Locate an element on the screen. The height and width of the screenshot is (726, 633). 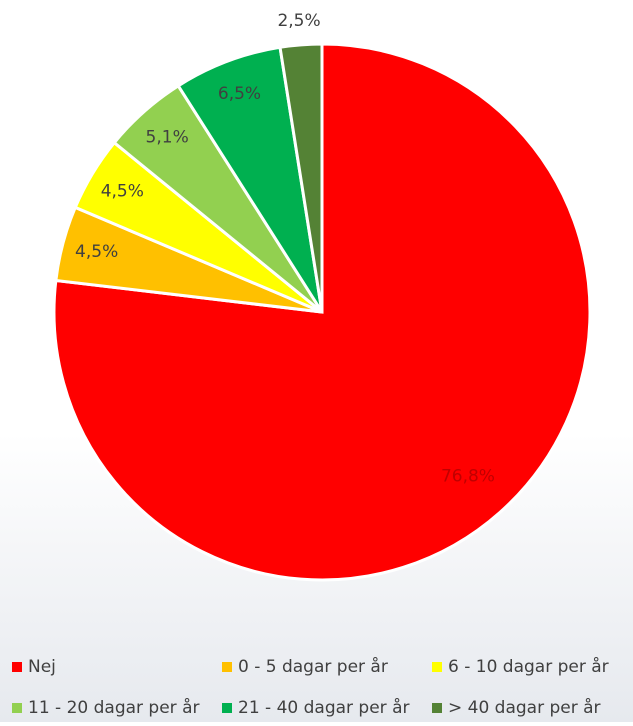
data-label: 6,5% is located at coordinates (239, 94).